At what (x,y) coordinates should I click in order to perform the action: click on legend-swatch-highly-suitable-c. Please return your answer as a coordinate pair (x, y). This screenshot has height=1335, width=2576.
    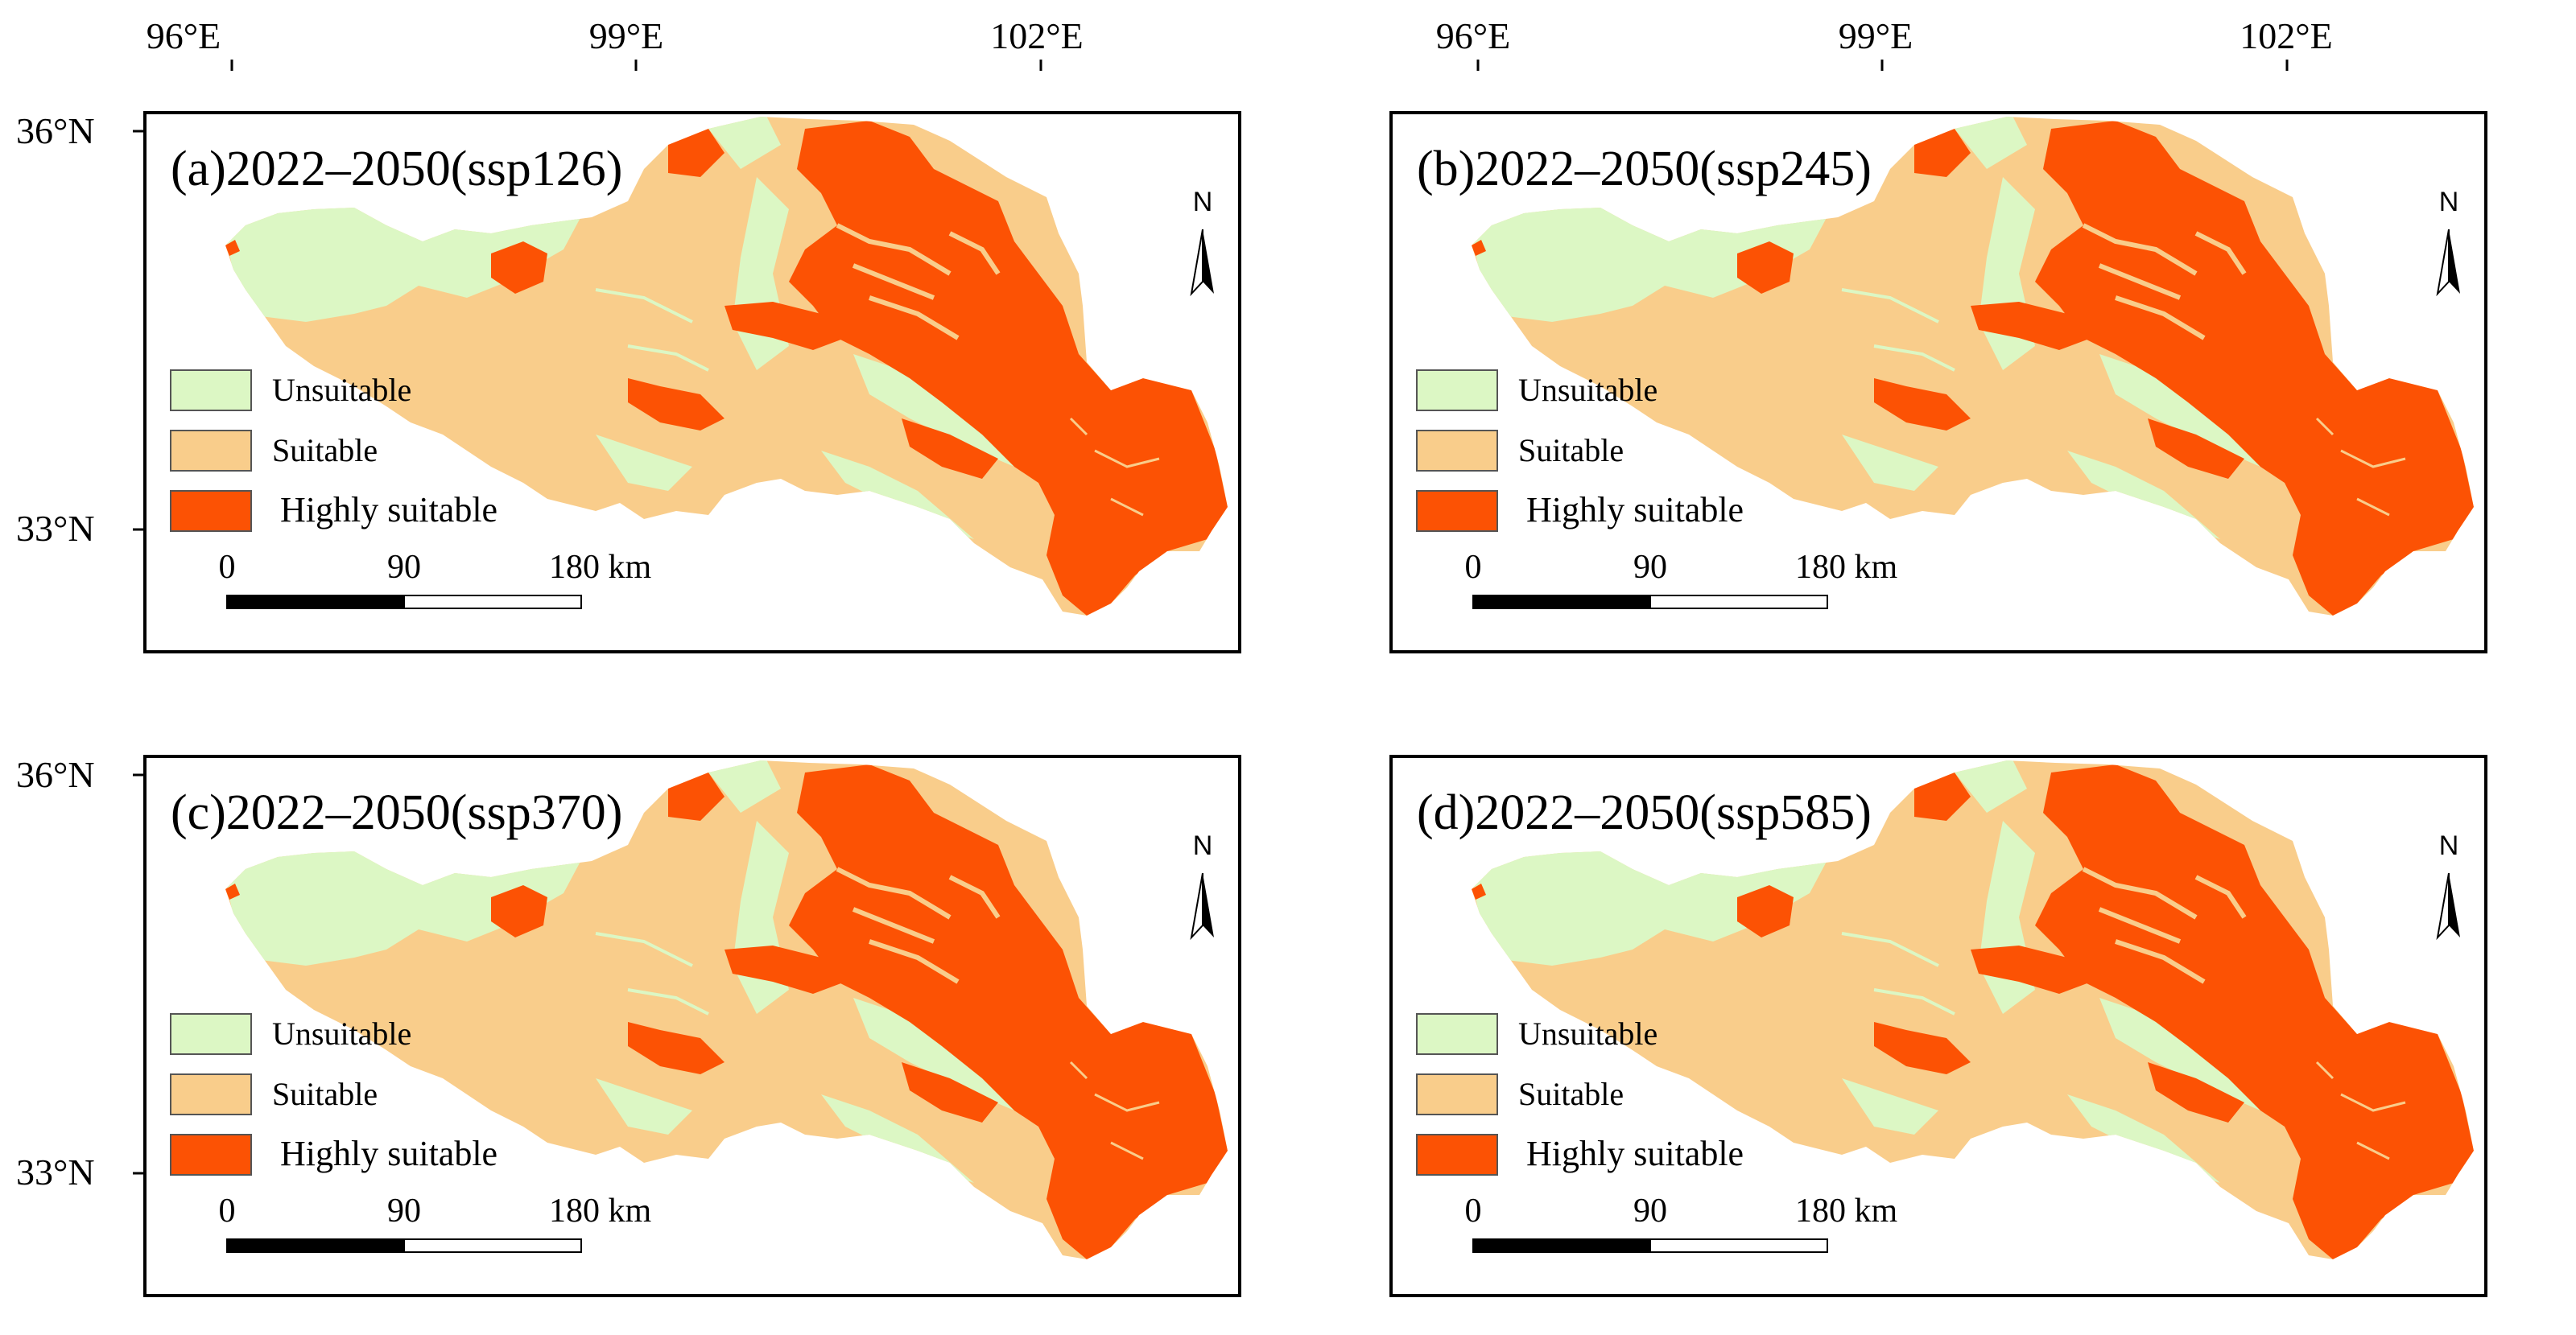
    Looking at the image, I should click on (211, 1155).